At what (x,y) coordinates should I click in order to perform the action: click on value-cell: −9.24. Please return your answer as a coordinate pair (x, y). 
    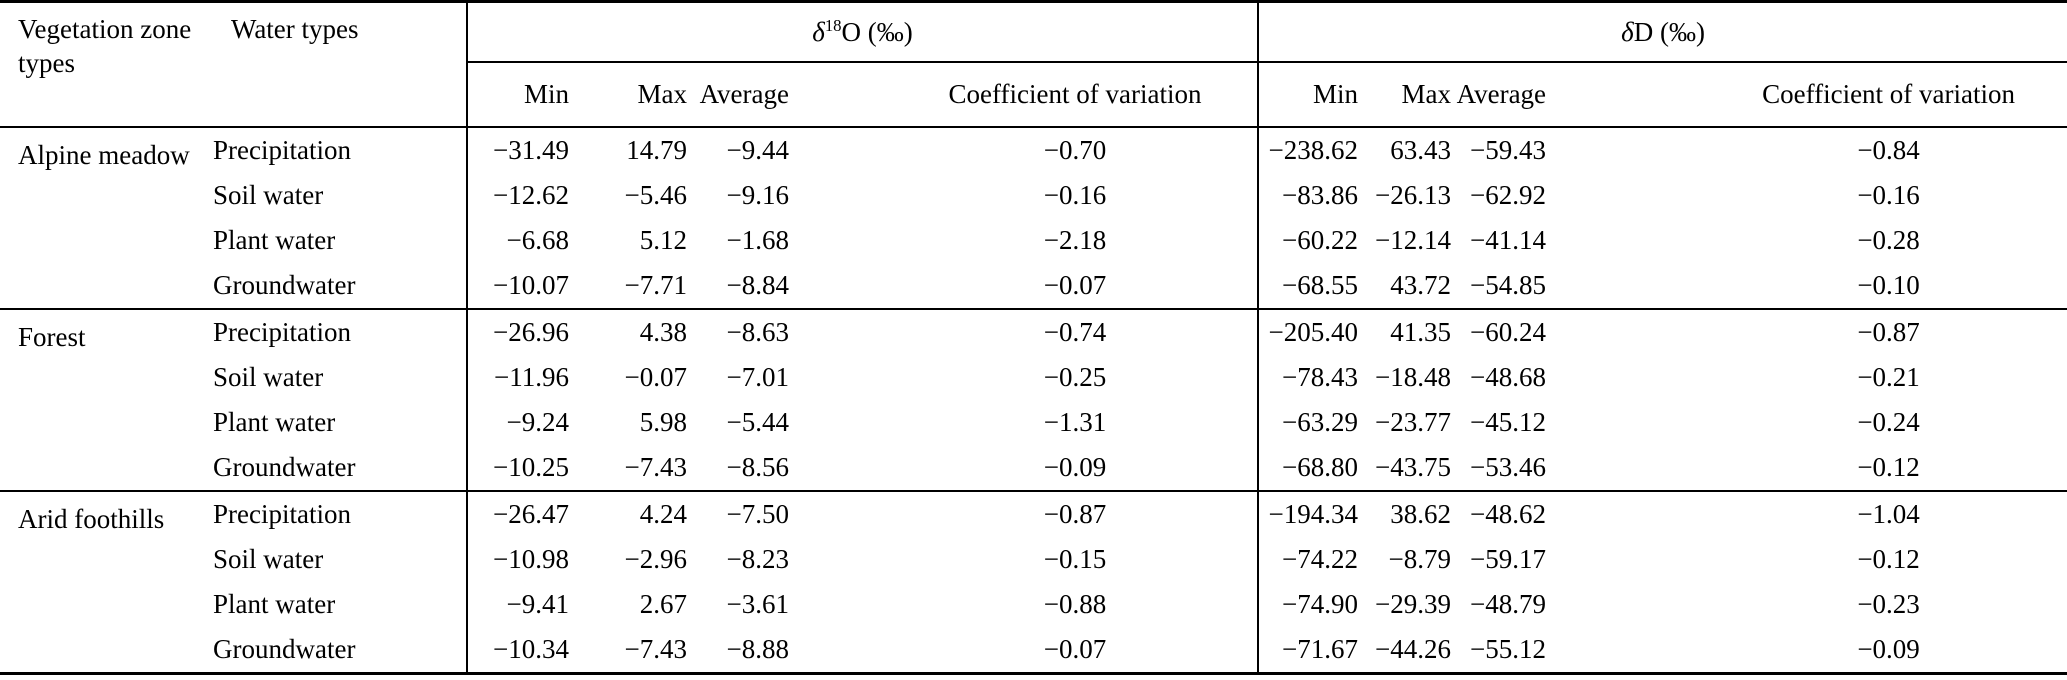
    Looking at the image, I should click on (519, 422).